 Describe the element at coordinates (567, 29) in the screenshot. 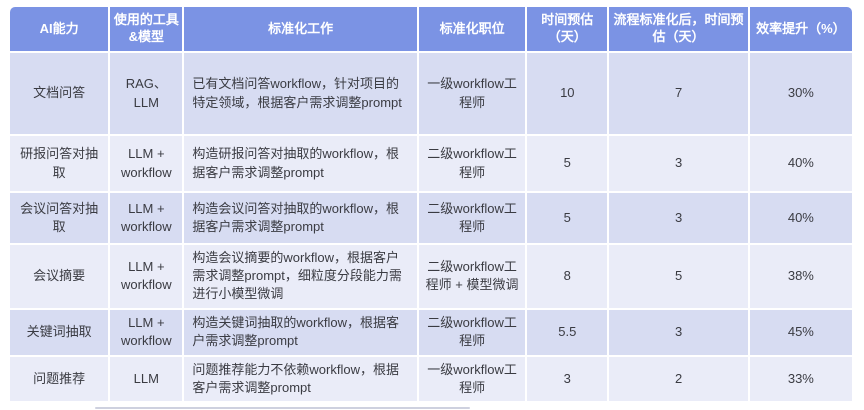

I see `column-header: 时间预估（天）` at that location.